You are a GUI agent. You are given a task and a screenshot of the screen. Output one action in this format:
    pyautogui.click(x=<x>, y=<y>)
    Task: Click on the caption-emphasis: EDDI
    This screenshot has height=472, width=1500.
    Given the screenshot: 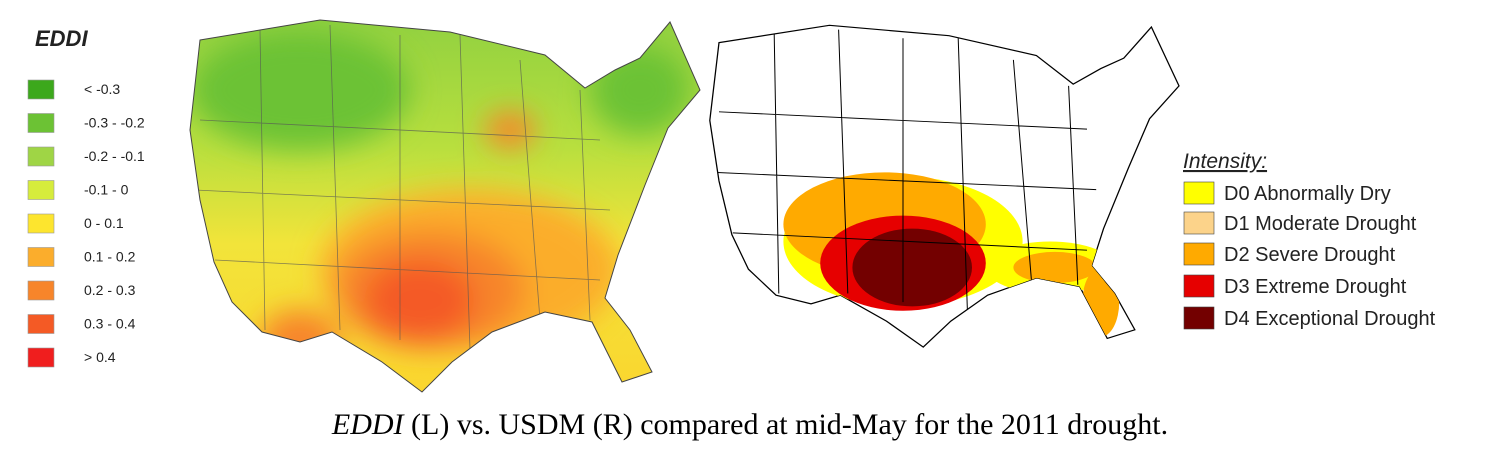 What is the action you would take?
    pyautogui.click(x=367, y=424)
    